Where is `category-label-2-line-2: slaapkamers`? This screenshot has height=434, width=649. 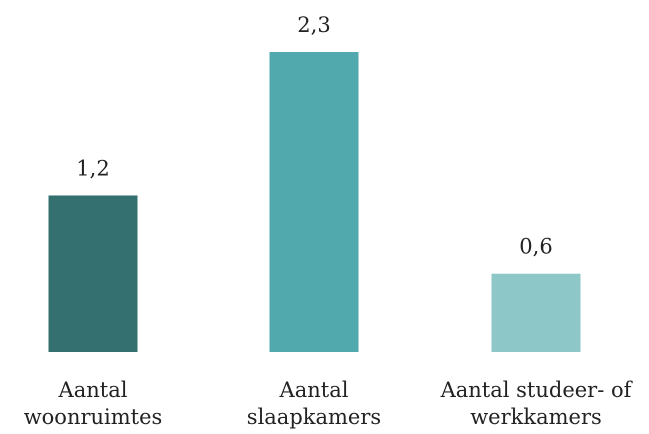
category-label-2-line-2: slaapkamers is located at coordinates (314, 417).